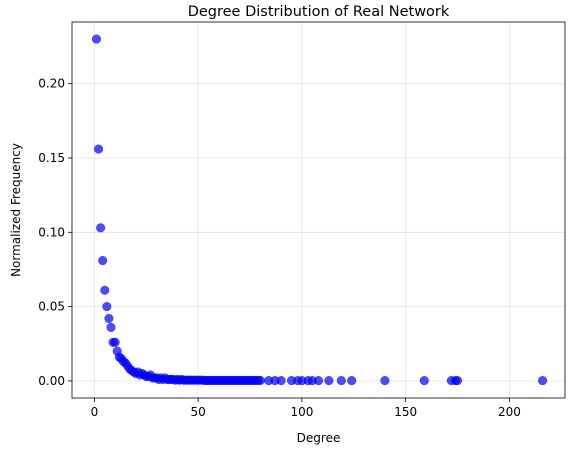 This screenshot has width=576, height=455. Describe the element at coordinates (16, 210) in the screenshot. I see `y-axis-title: Normalized Frequency` at that location.